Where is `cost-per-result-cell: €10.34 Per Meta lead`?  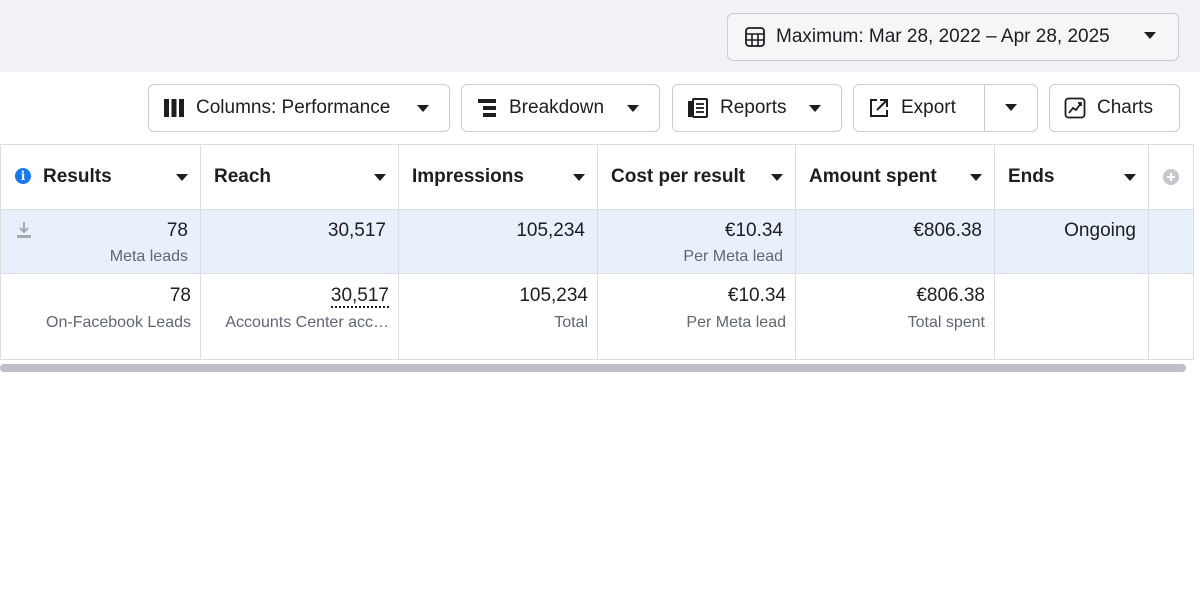 cost-per-result-cell: €10.34 Per Meta lead is located at coordinates (696, 241).